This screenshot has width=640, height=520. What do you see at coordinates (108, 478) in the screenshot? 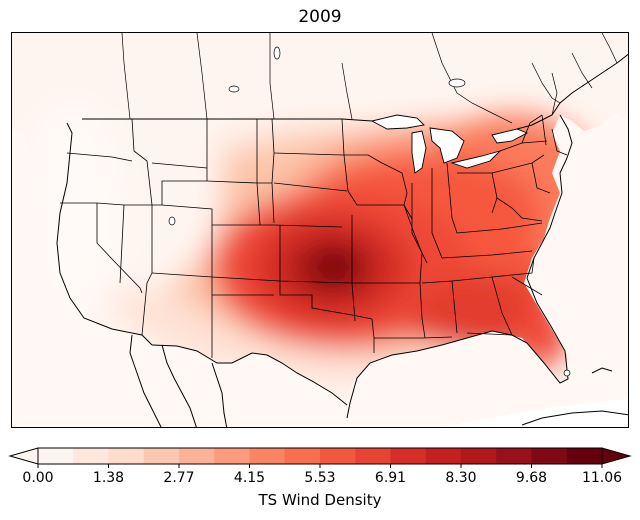
I see `colorbar-tick-label: 1.38` at bounding box center [108, 478].